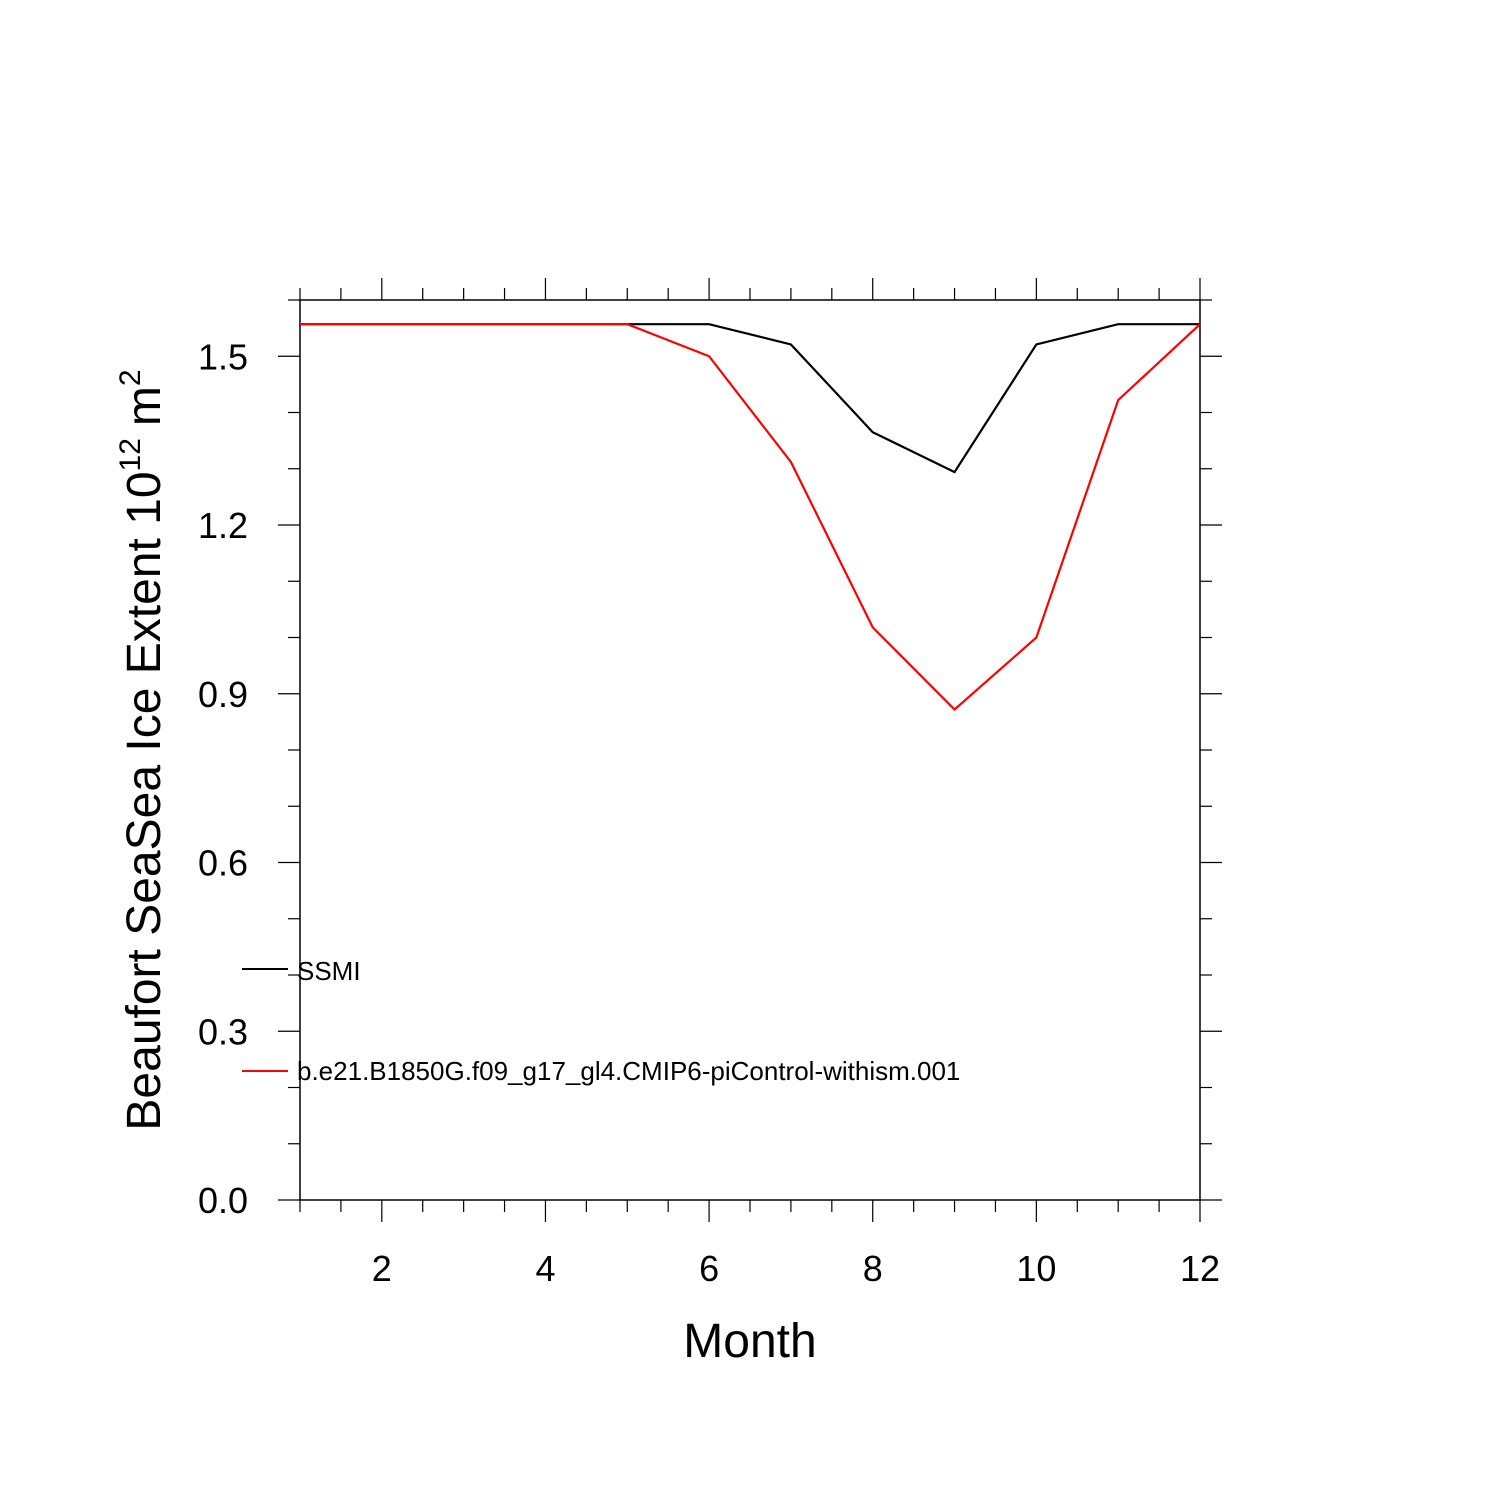 The height and width of the screenshot is (1500, 1500). What do you see at coordinates (223, 863) in the screenshot?
I see `y-tick-label: 0.6` at bounding box center [223, 863].